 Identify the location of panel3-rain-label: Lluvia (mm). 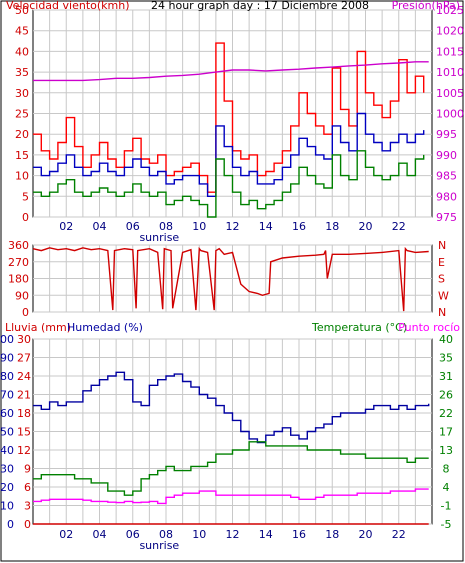
(38, 327).